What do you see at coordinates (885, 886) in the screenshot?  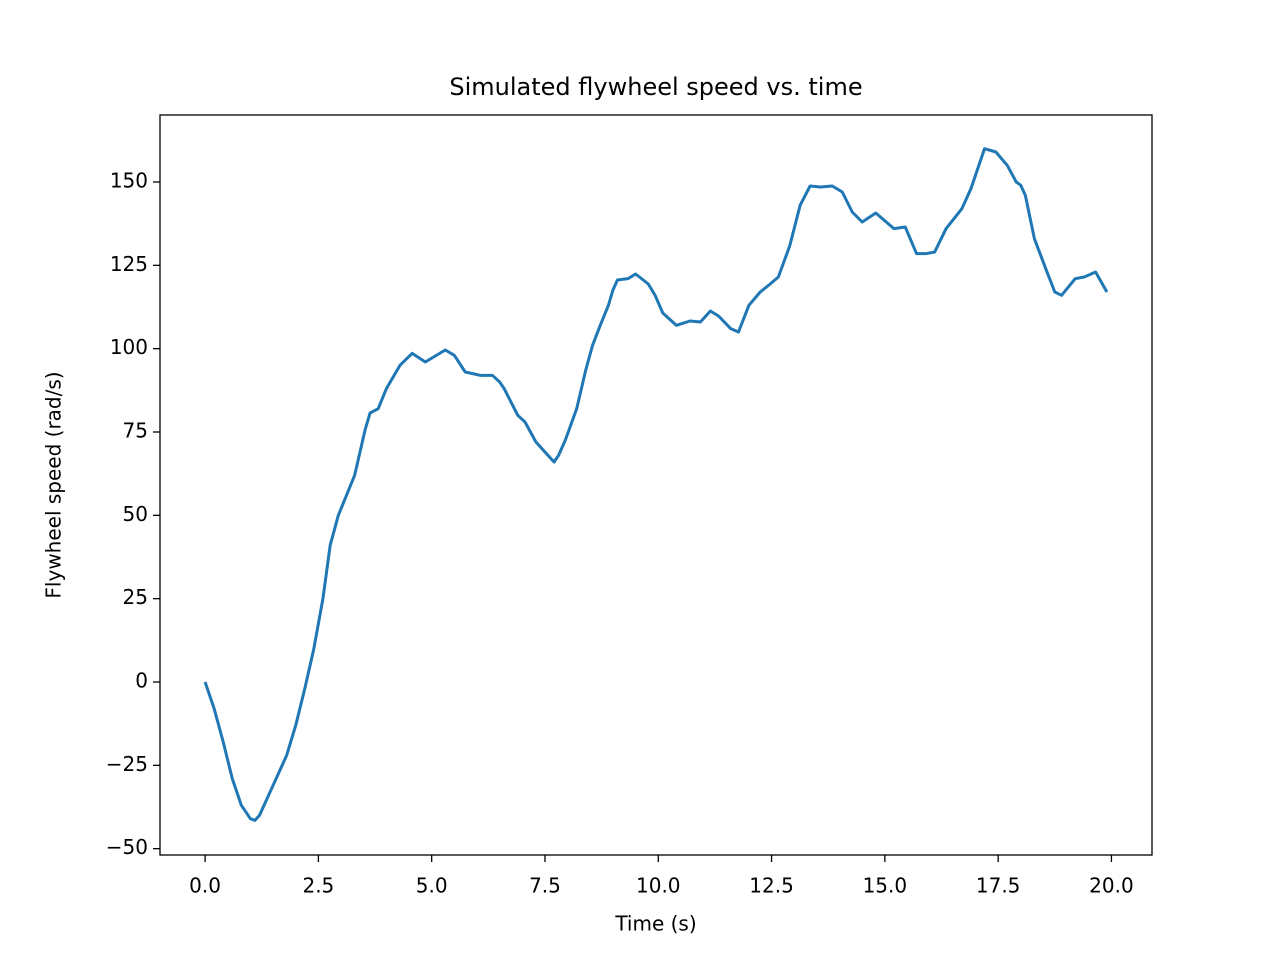 I see `x-tick-label: 15.0` at bounding box center [885, 886].